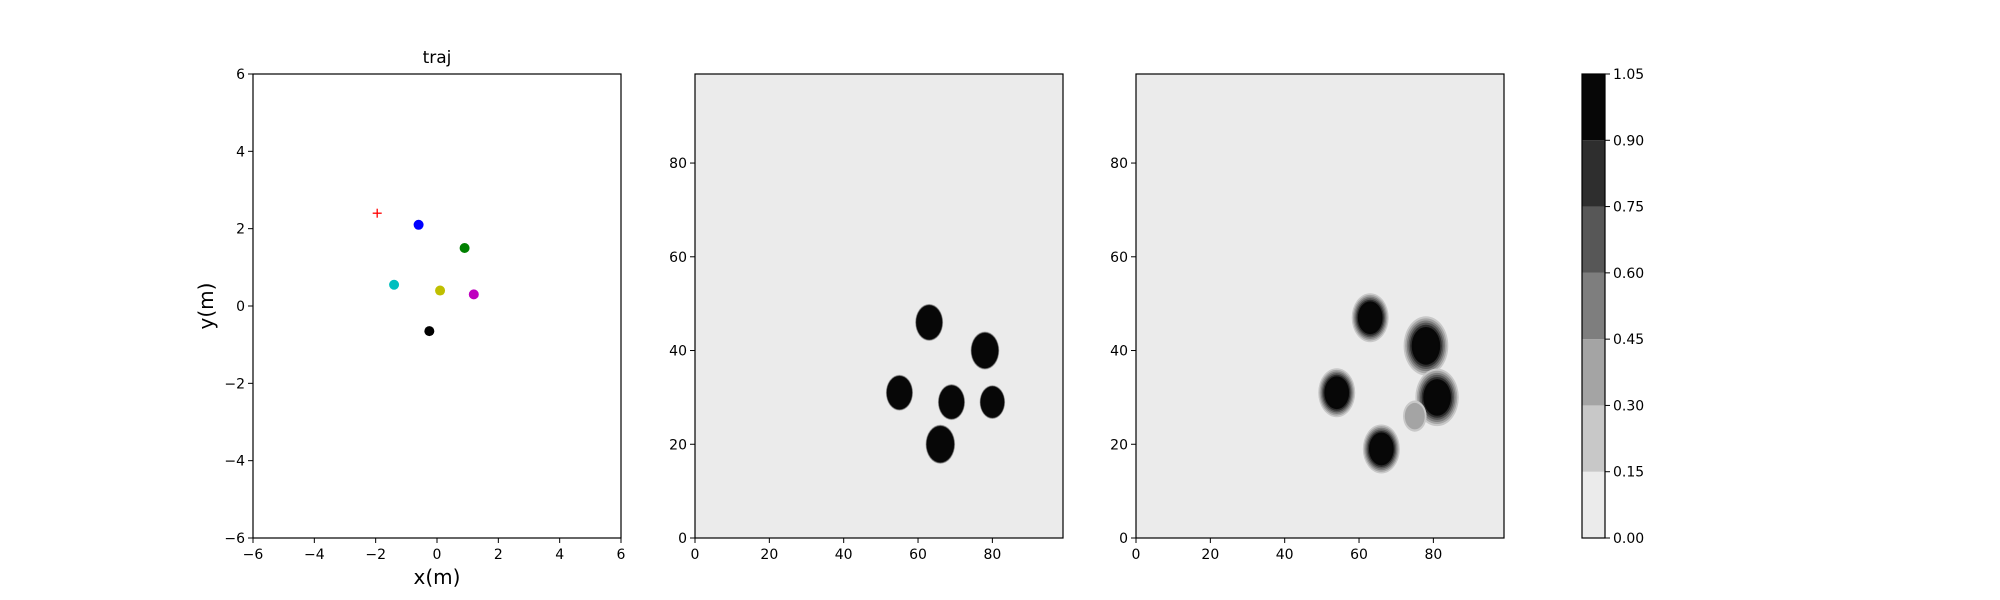 The width and height of the screenshot is (2000, 600). What do you see at coordinates (375, 555) in the screenshot?
I see `x-tick-label: −2` at bounding box center [375, 555].